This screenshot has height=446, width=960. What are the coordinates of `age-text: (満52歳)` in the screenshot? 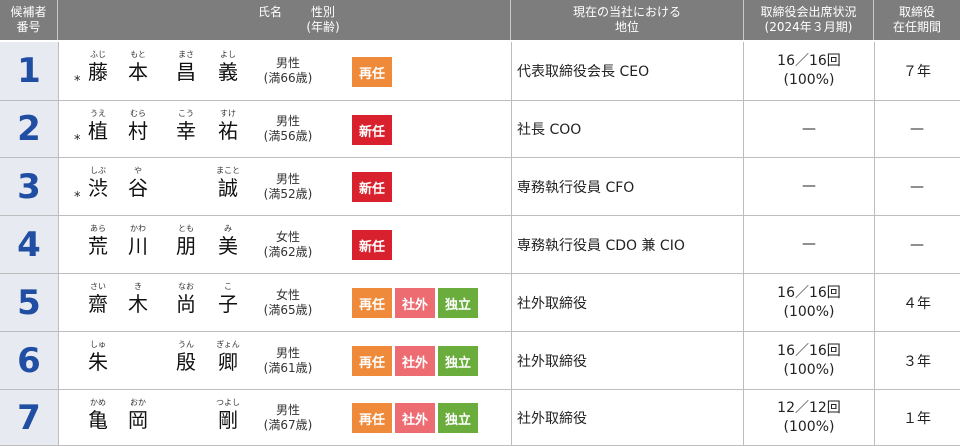 It's located at (288, 193).